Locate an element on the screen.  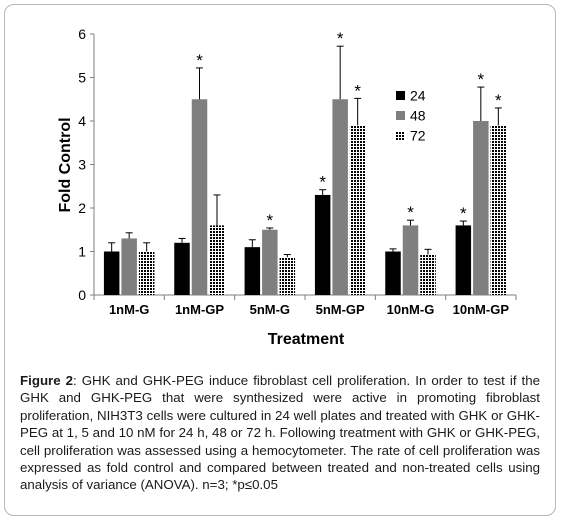
legend-label: 24 is located at coordinates (418, 96).